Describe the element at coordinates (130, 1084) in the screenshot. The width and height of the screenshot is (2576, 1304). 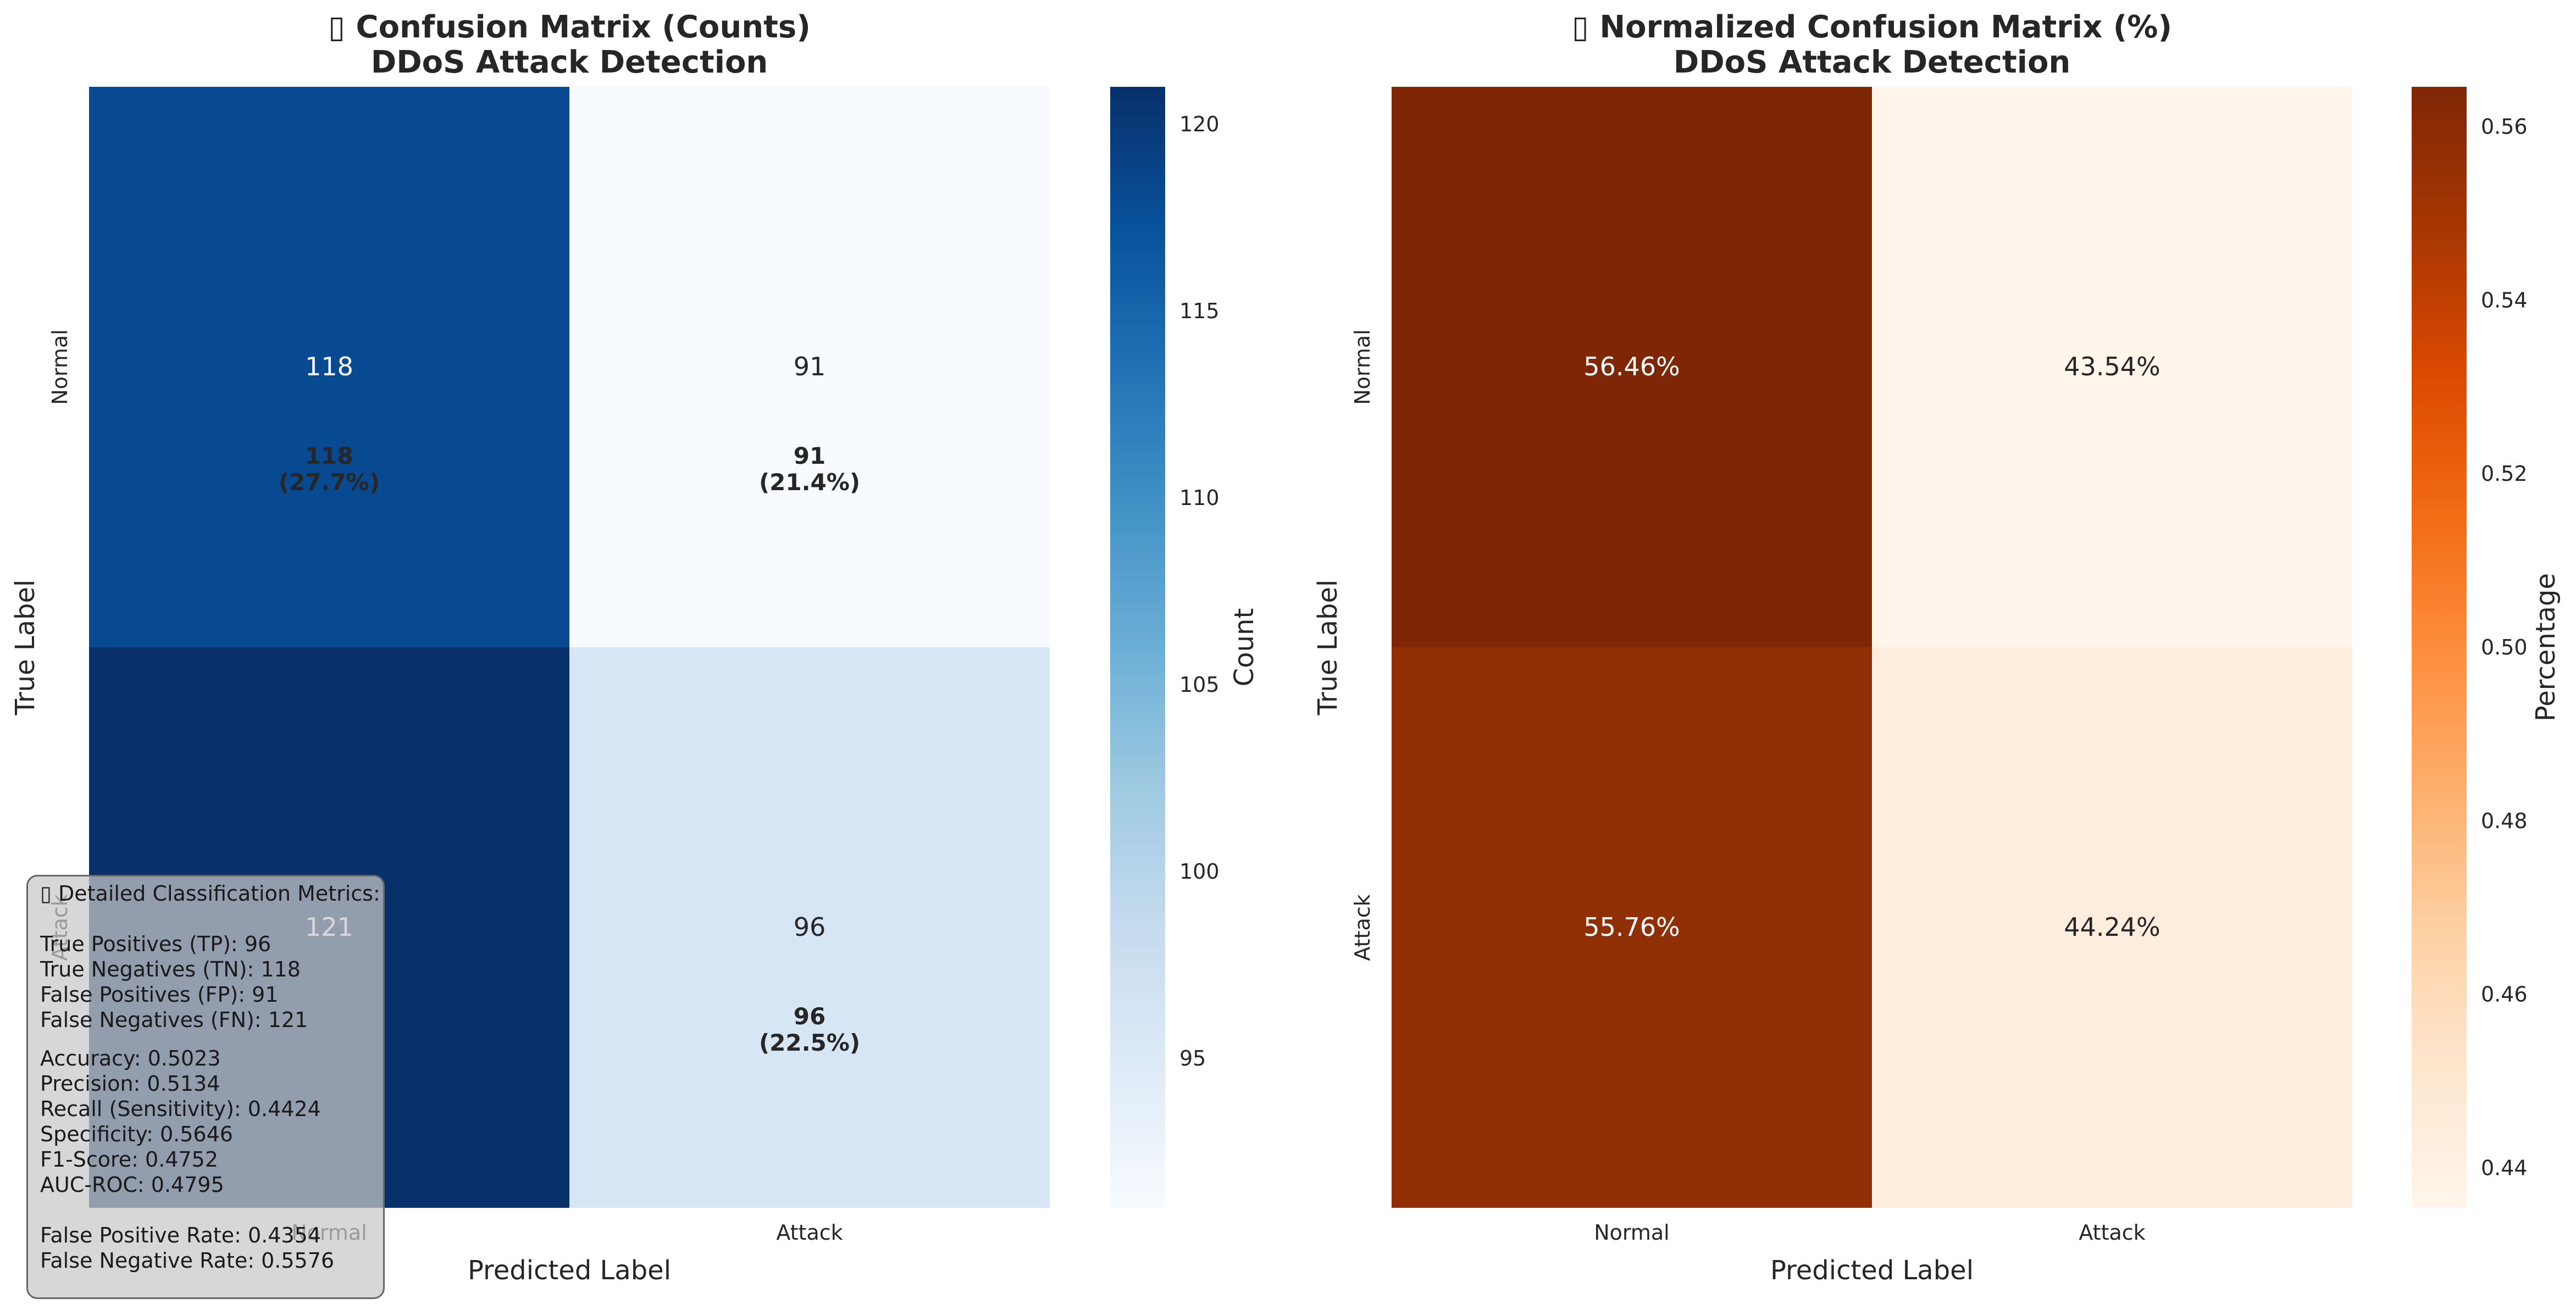
I see `metric-precision: Precision: 0.5134` at that location.